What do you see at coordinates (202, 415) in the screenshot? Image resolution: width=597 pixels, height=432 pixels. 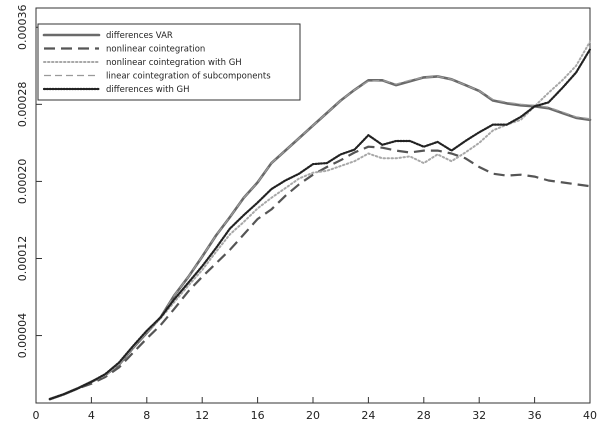 I see `x-tick-label: 12` at bounding box center [202, 415].